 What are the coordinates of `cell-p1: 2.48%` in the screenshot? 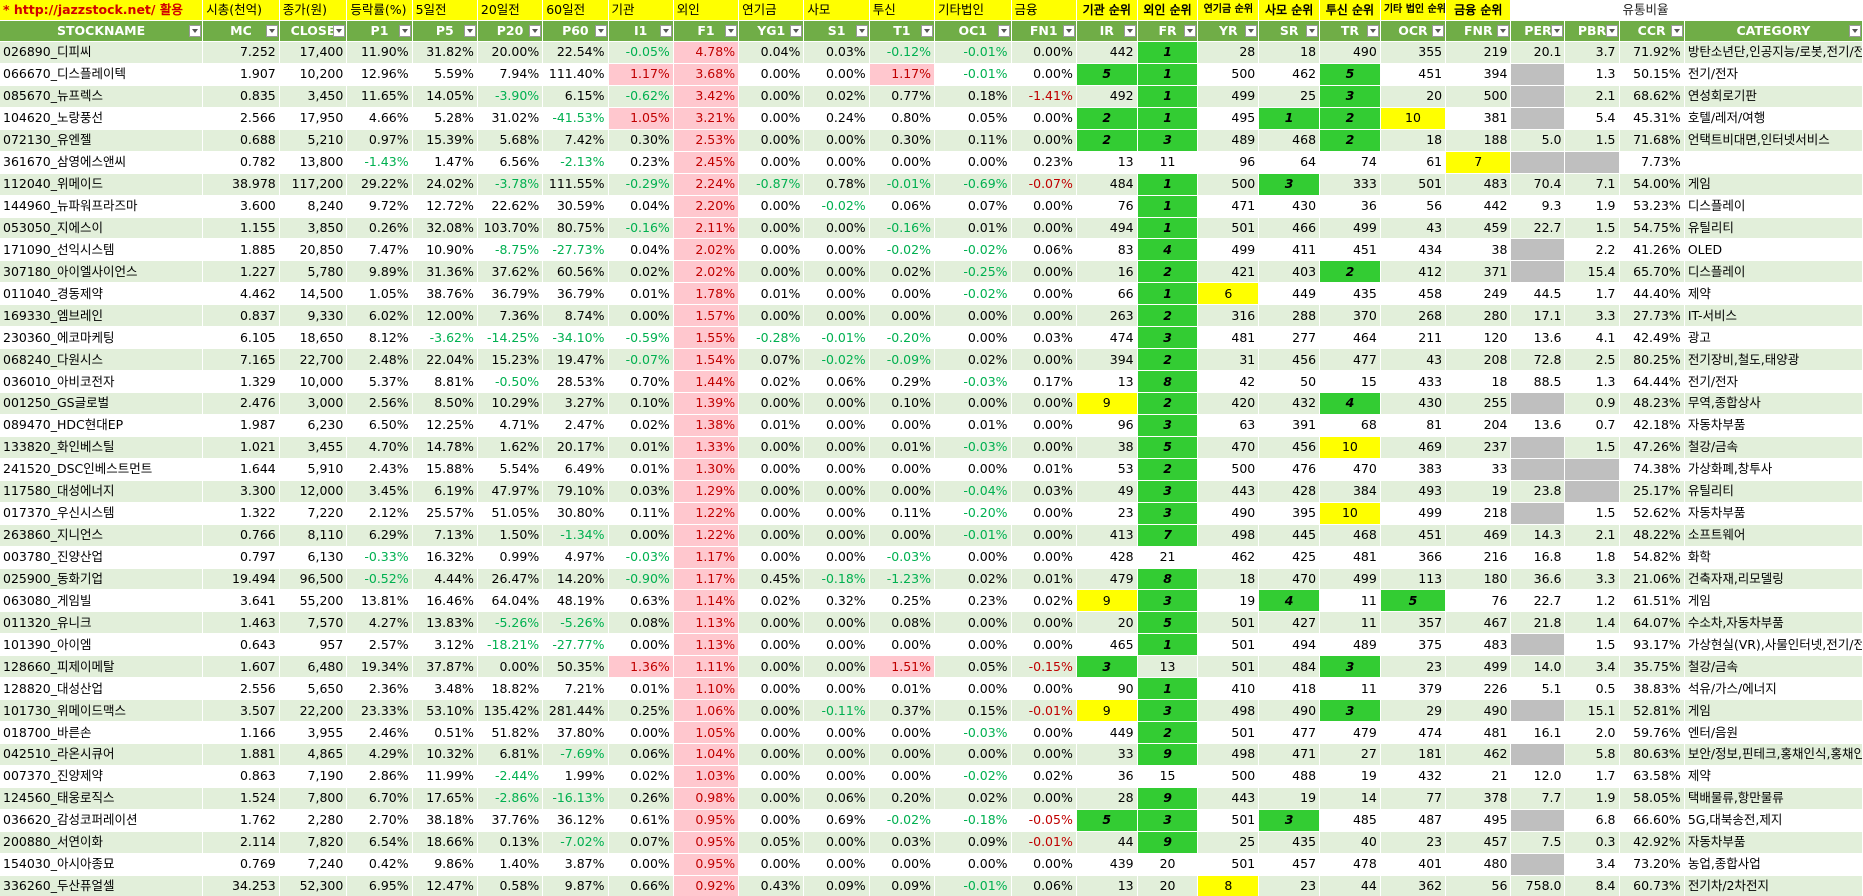 It's located at (379, 360).